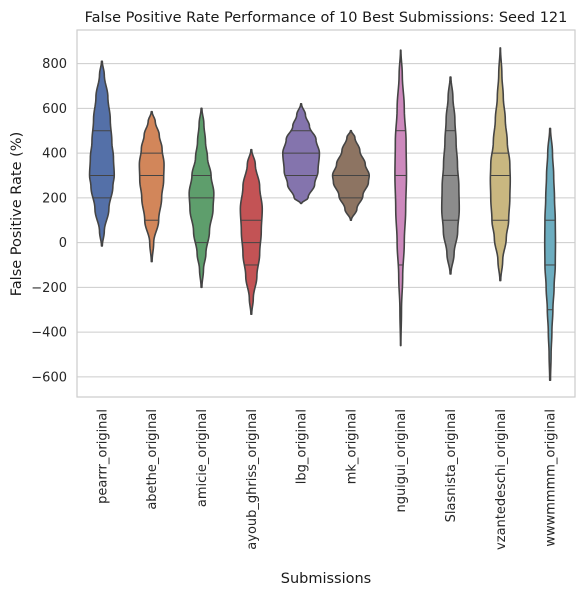 Image resolution: width=587 pixels, height=596 pixels. What do you see at coordinates (451, 465) in the screenshot?
I see `x-tick-label: Slasnista_original` at bounding box center [451, 465].